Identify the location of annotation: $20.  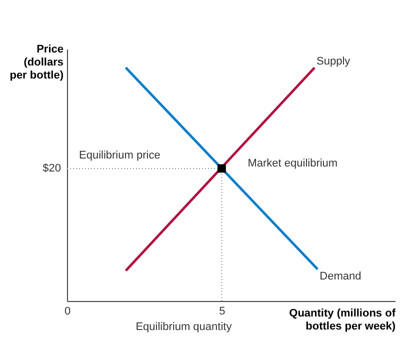
(51, 168).